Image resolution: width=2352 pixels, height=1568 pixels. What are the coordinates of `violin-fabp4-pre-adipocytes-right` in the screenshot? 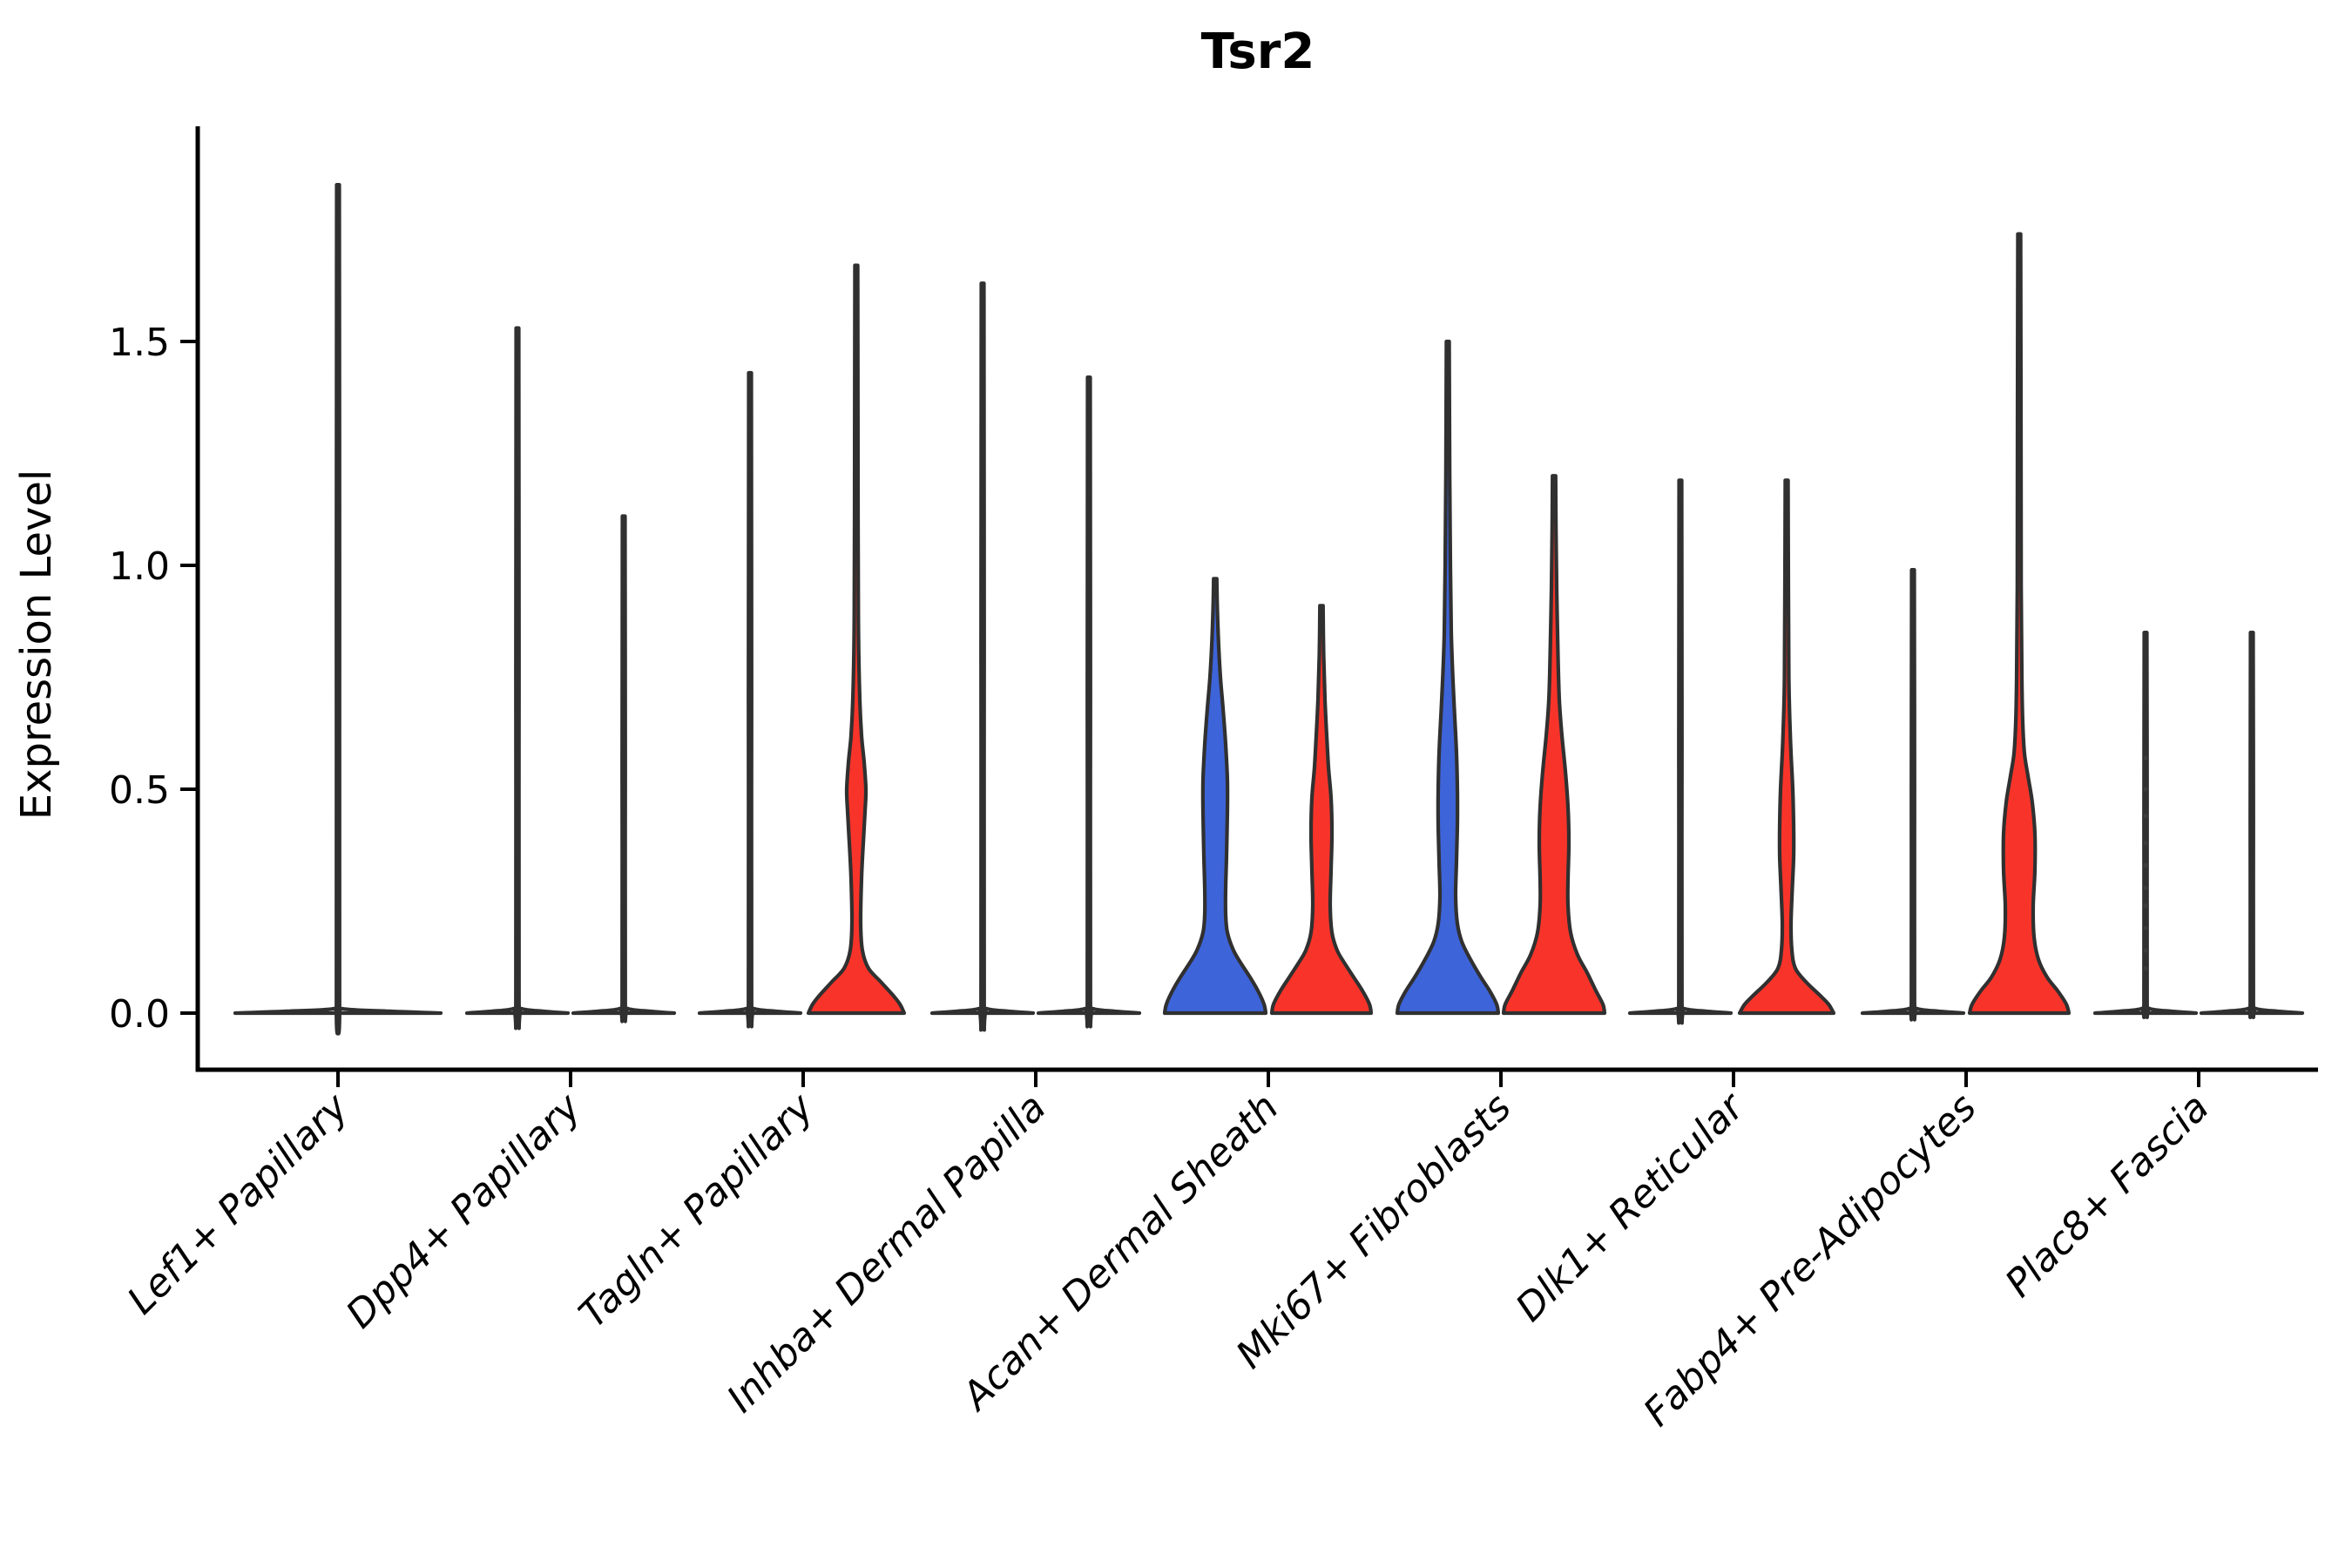 It's located at (2019, 624).